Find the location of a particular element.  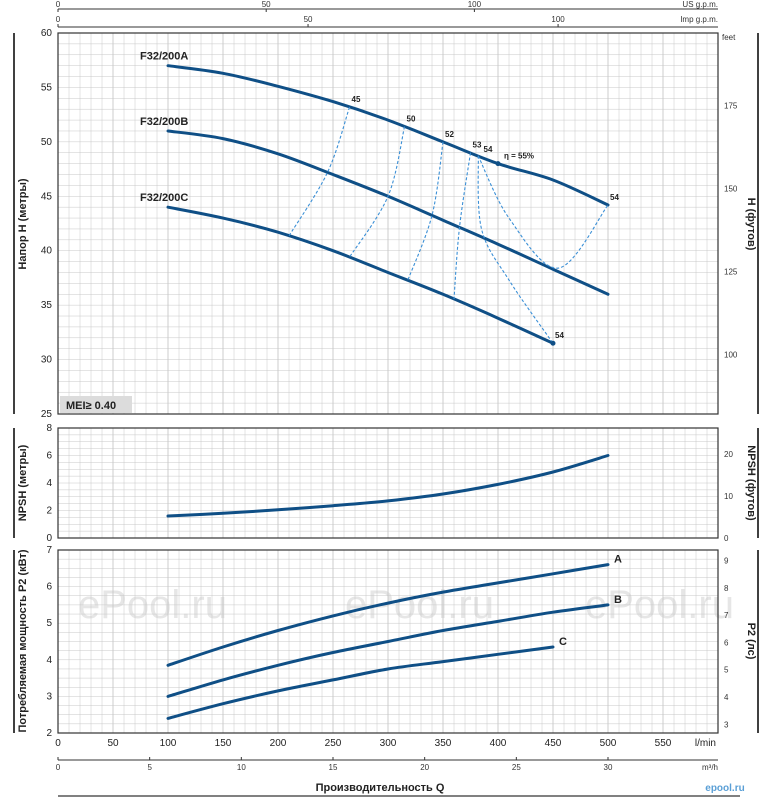

x2-tick-30: 30 is located at coordinates (608, 767).